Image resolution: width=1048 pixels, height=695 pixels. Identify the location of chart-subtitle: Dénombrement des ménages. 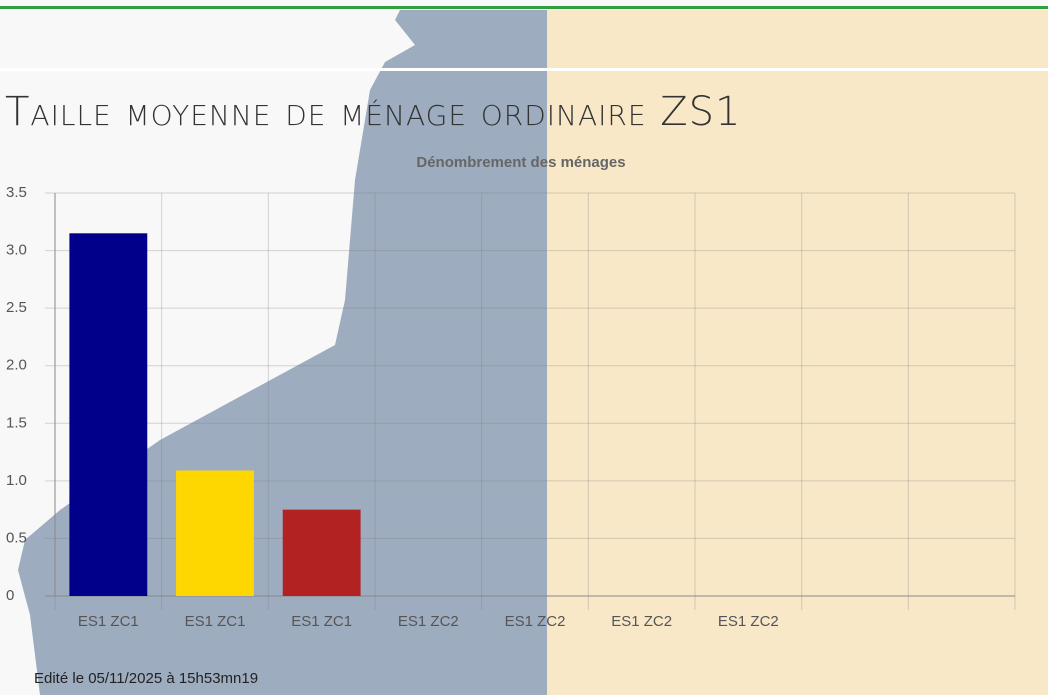
(520, 162).